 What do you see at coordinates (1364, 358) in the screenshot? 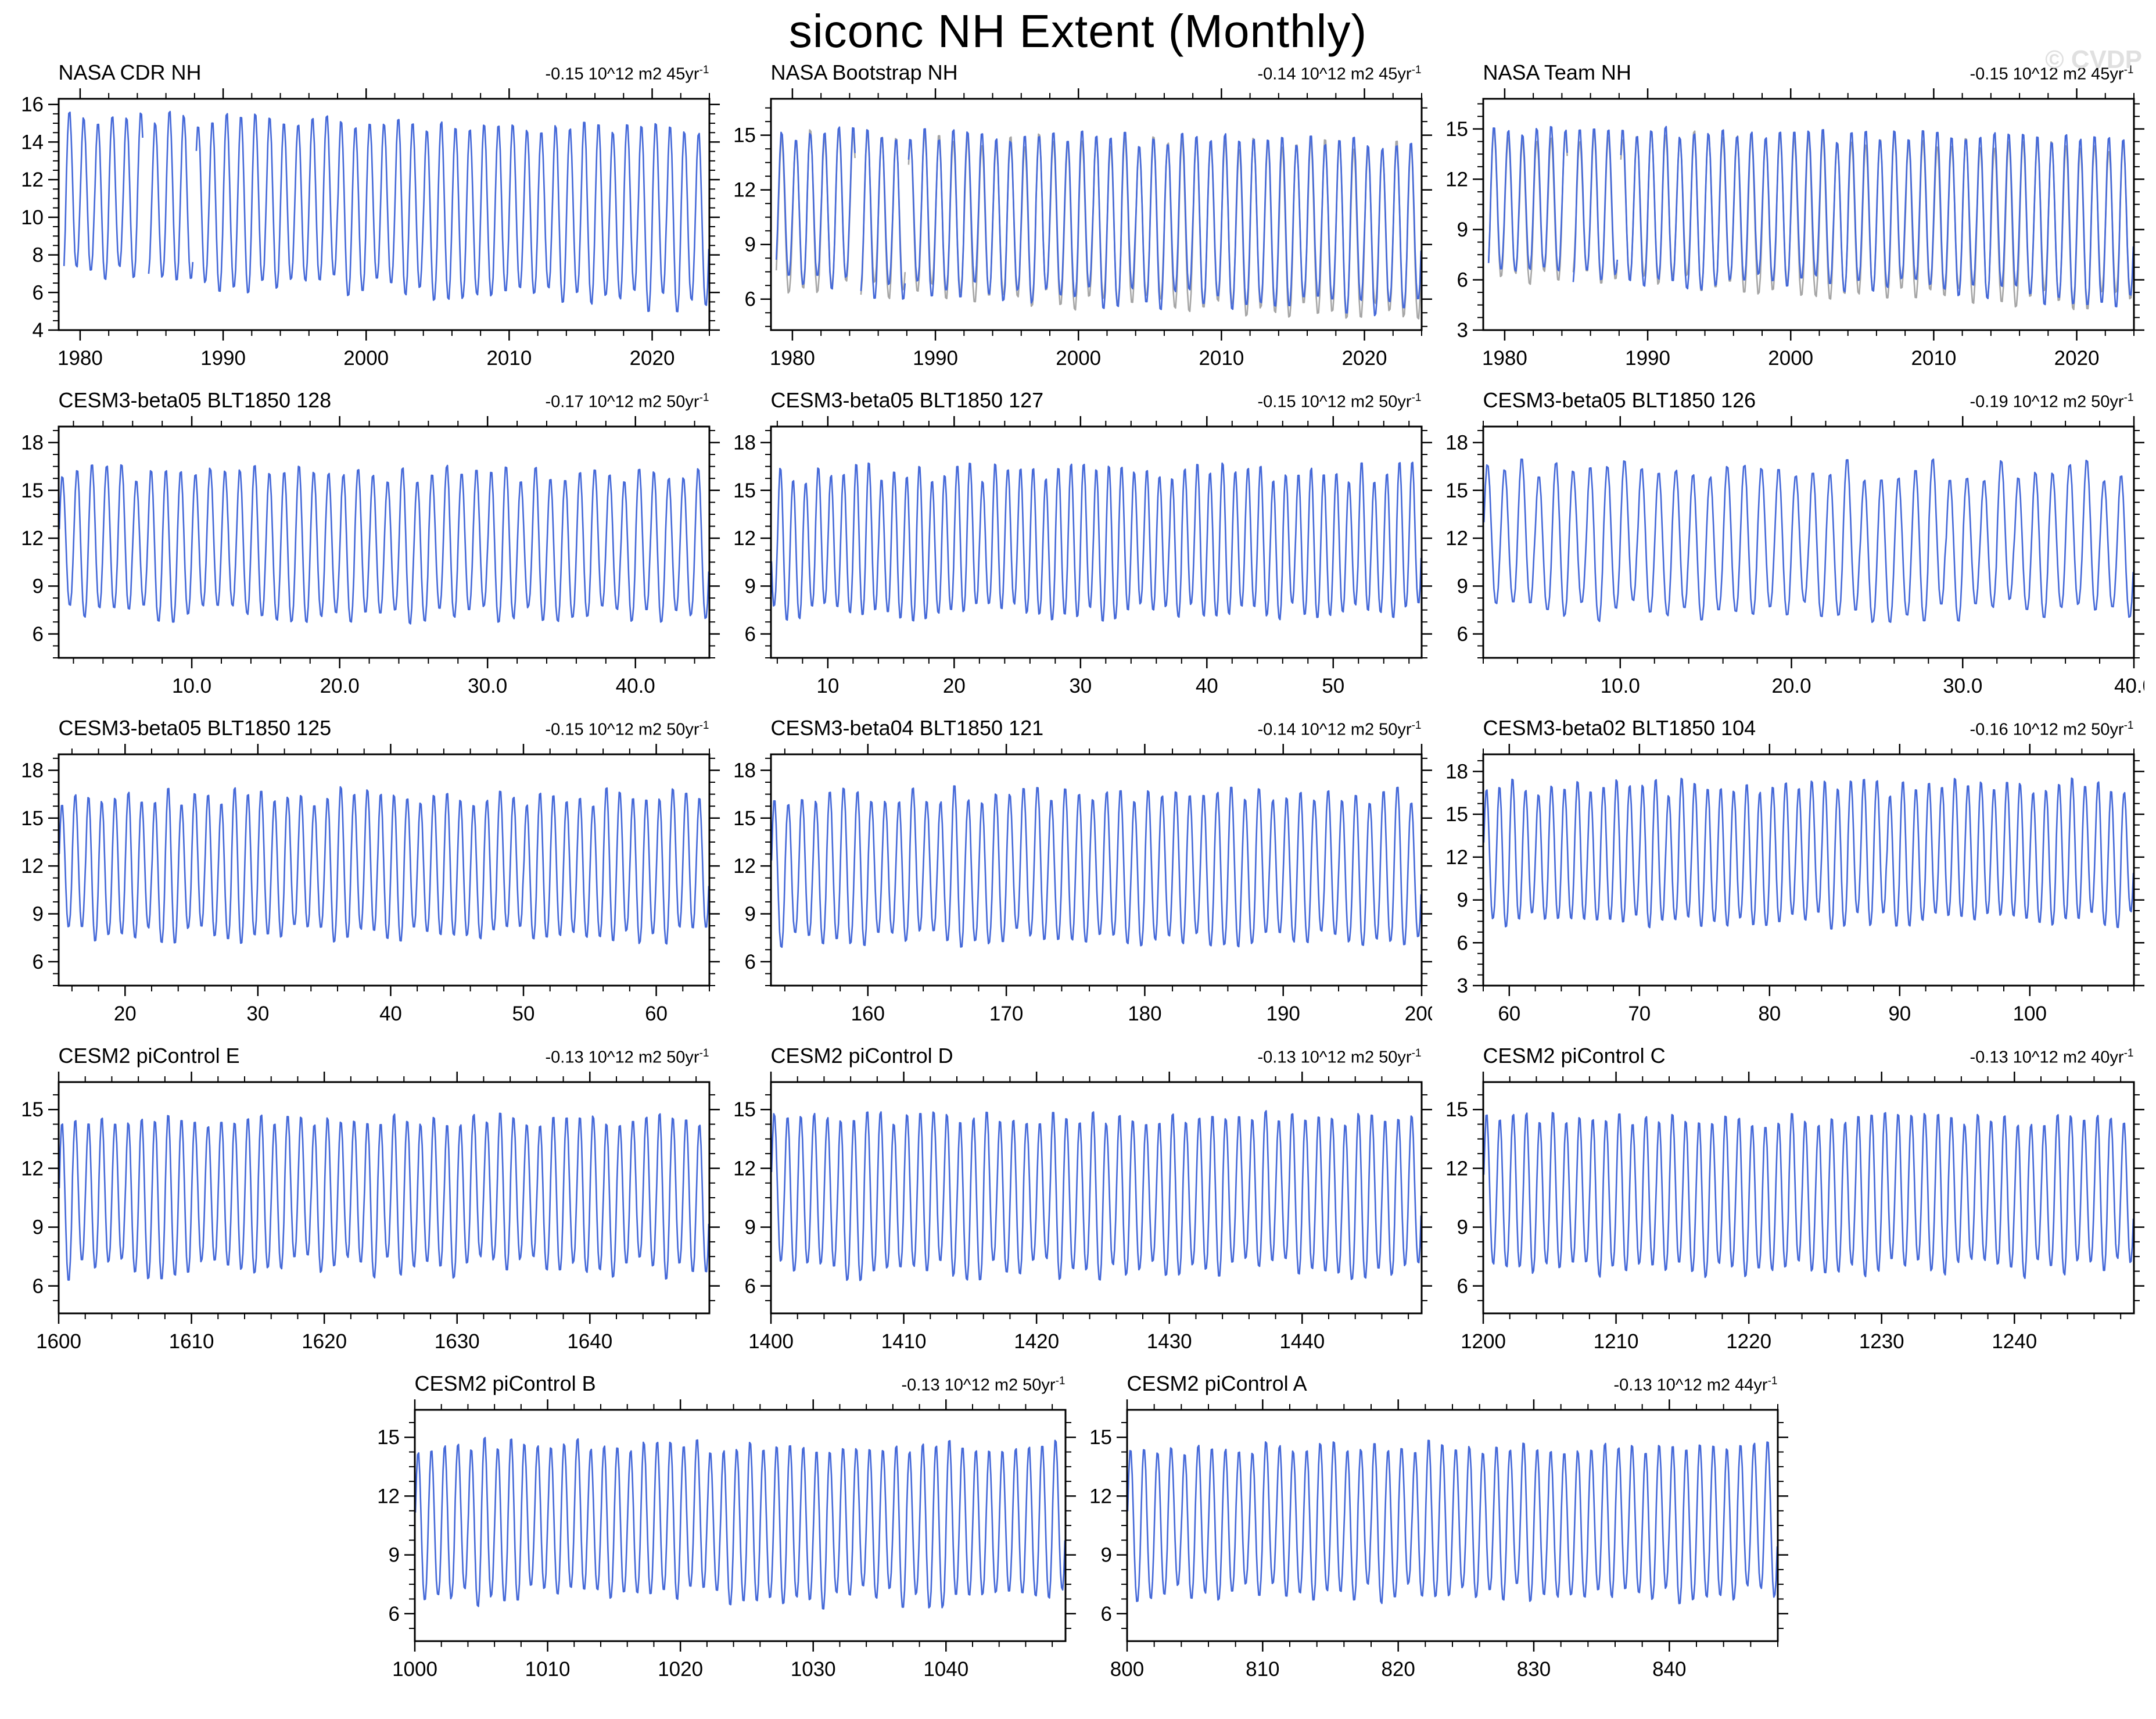
I see `svg-text: 2020` at bounding box center [1364, 358].